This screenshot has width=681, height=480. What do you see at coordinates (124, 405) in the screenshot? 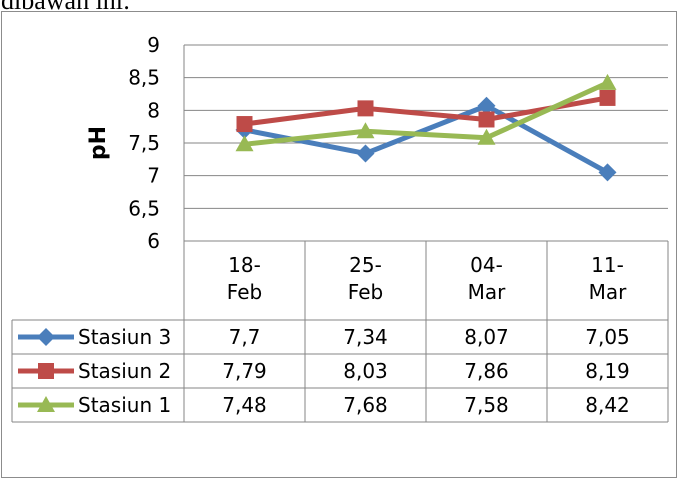
I see `legend-label: Stasiun 1` at bounding box center [124, 405].